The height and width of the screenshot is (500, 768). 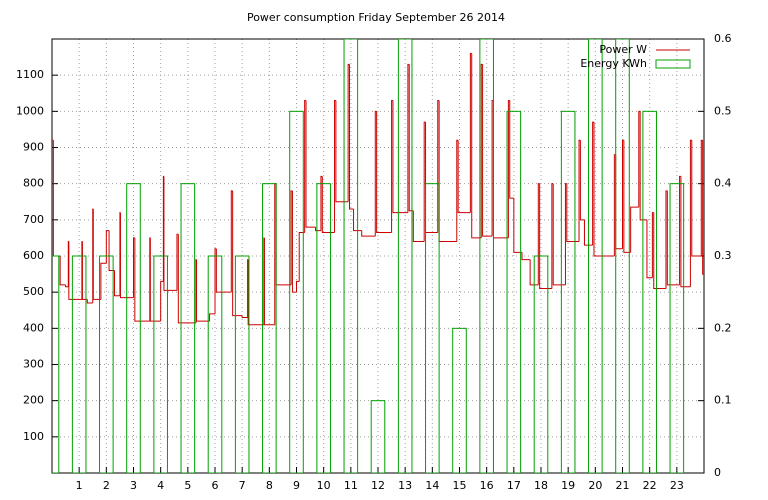 What do you see at coordinates (33, 436) in the screenshot?
I see `y-tick-label: 100` at bounding box center [33, 436].